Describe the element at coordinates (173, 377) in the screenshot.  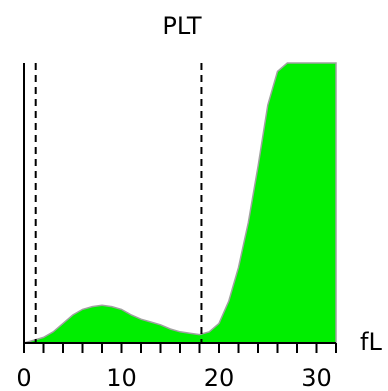
I see `x-tick-label-layer: 0 10 20 30` at that location.